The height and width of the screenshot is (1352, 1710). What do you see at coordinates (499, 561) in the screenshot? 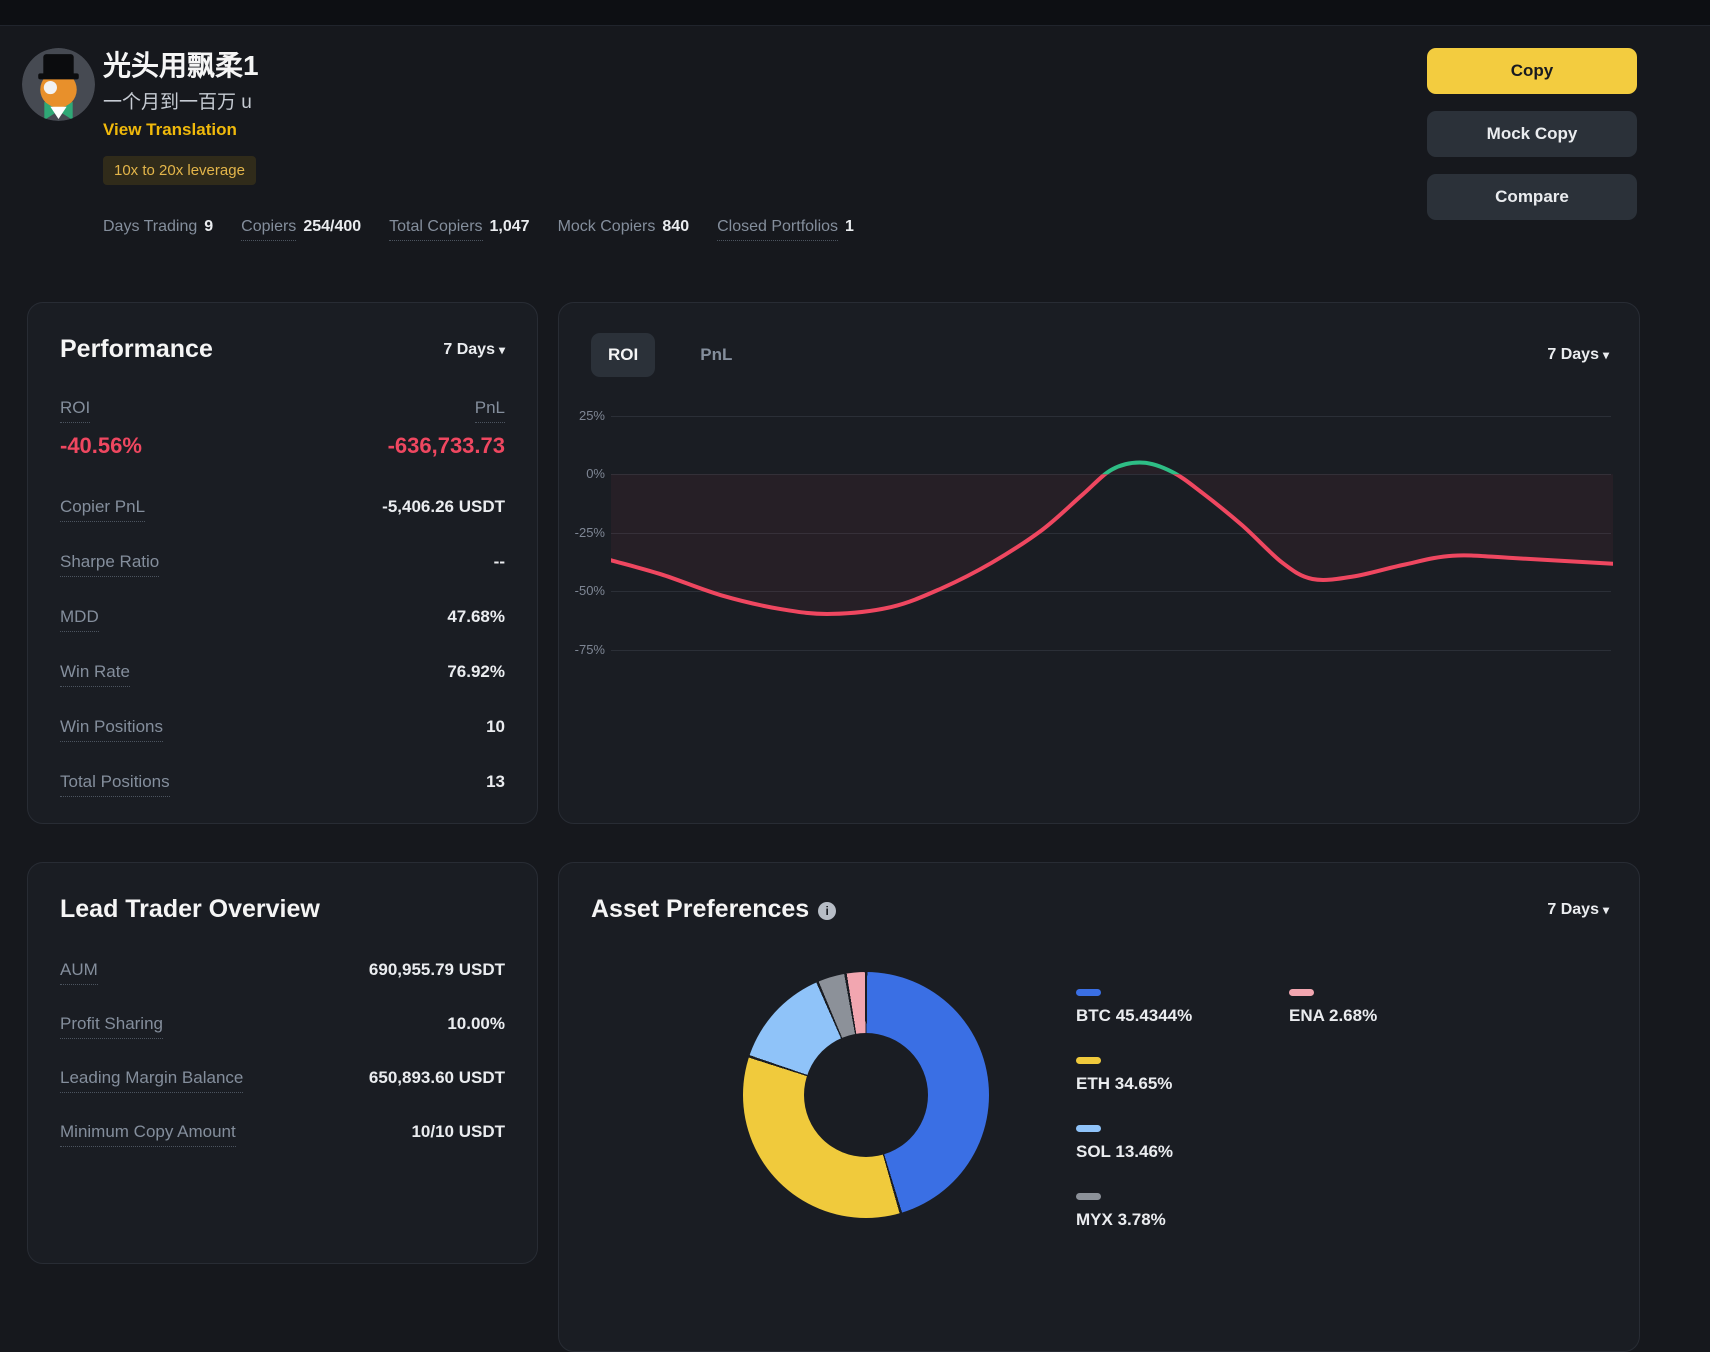
I see `metric-value: --` at bounding box center [499, 561].